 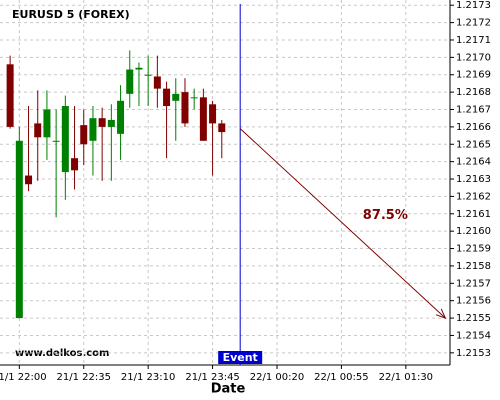 What do you see at coordinates (473, 57) in the screenshot?
I see `y-tick-label: 1.2170` at bounding box center [473, 57].